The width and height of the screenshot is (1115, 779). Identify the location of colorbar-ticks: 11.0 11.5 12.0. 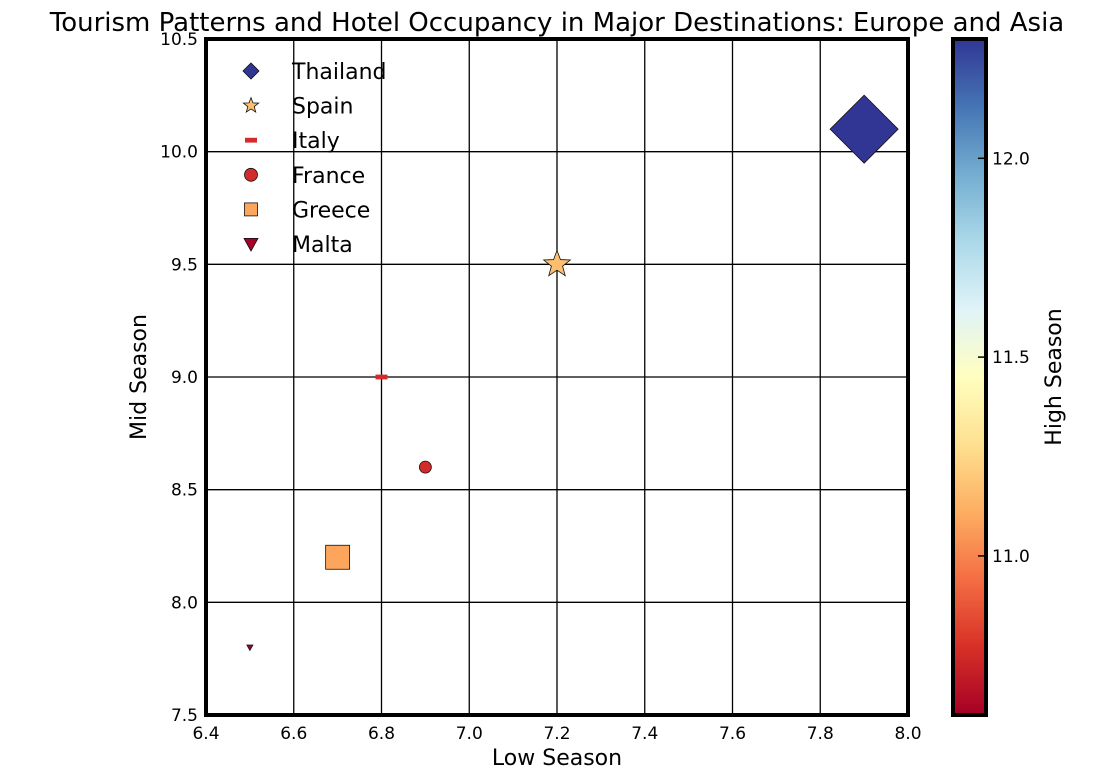
(1004, 358).